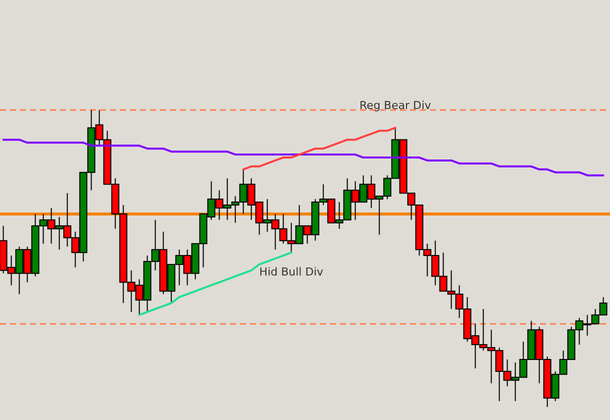  I want to click on annotation: Reg Bear Div, so click(396, 105).